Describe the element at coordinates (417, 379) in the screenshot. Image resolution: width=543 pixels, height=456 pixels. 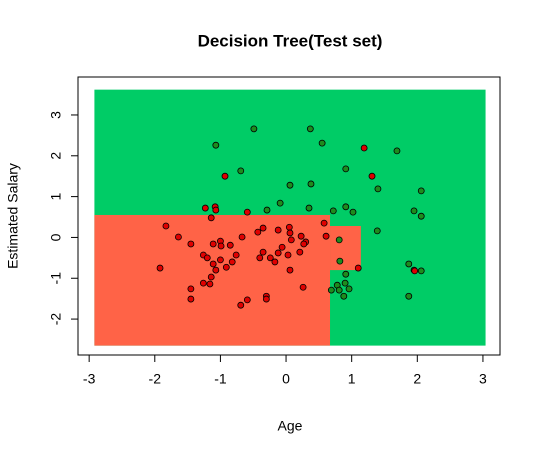
I see `x-tick-label: 2` at that location.